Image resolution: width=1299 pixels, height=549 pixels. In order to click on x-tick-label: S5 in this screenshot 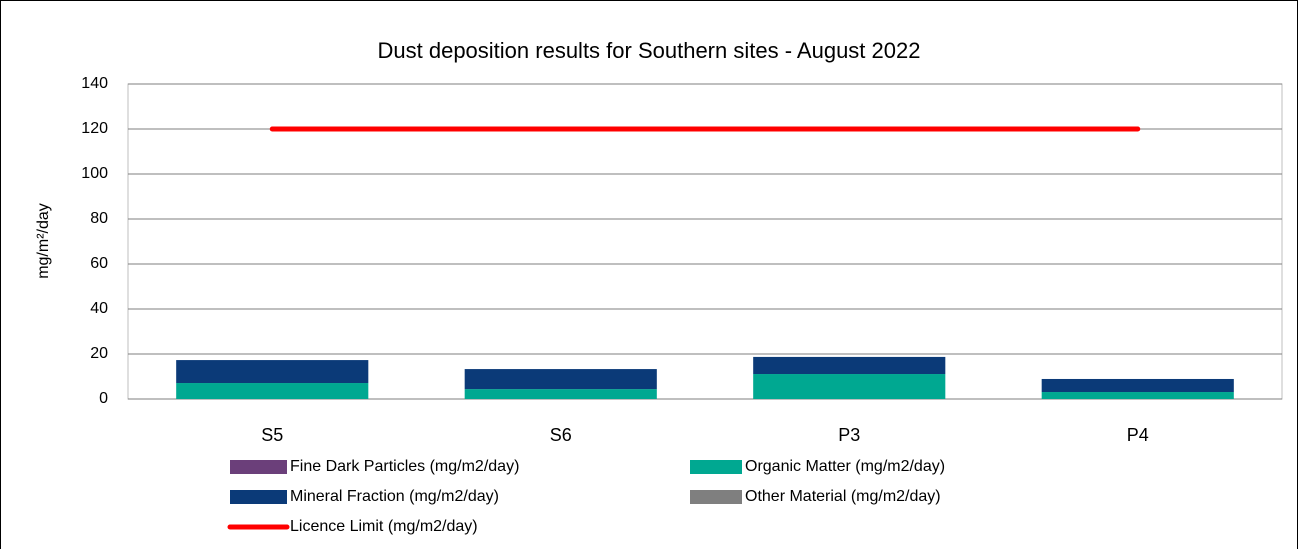, I will do `click(272, 435)`.